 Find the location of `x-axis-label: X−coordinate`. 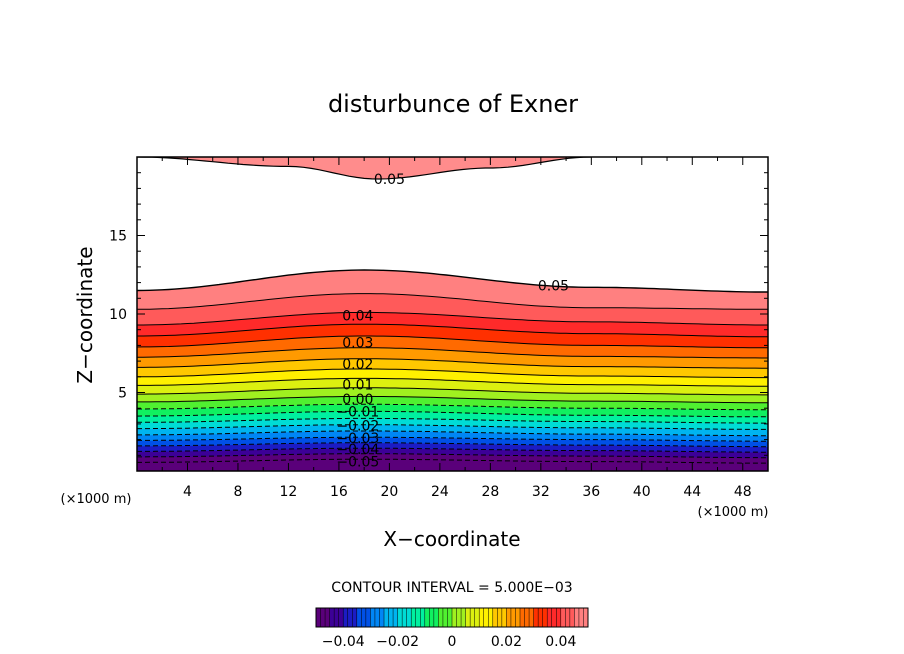

x-axis-label: X−coordinate is located at coordinates (451, 539).